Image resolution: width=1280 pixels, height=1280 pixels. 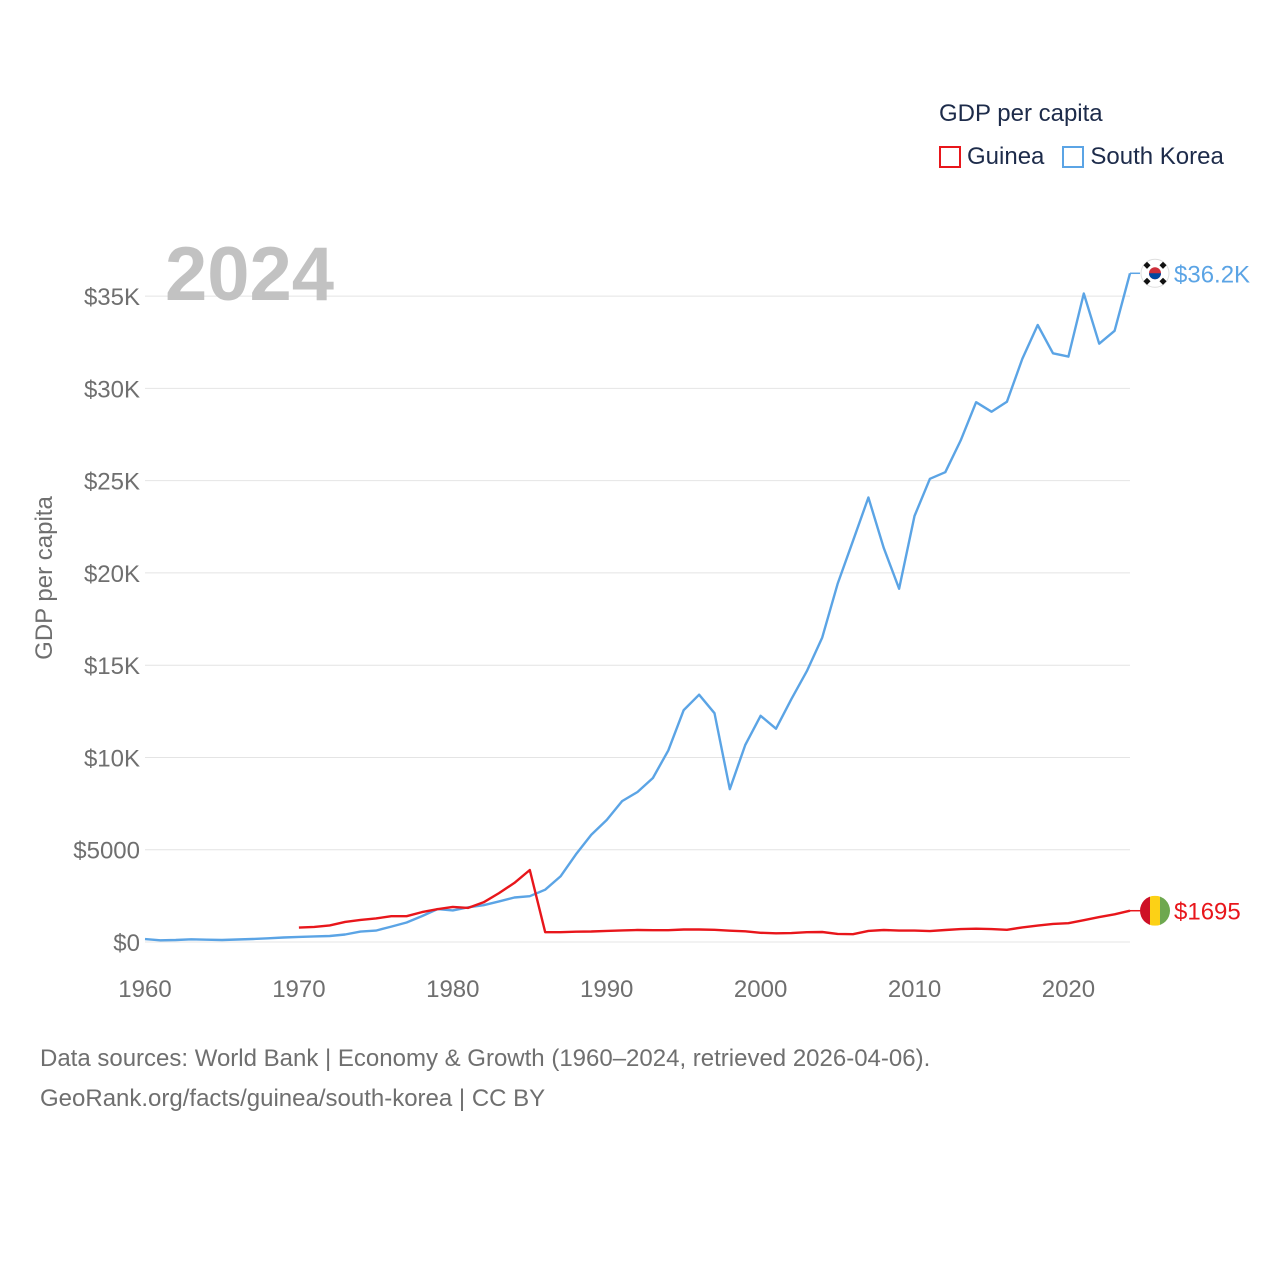 What do you see at coordinates (126, 943) in the screenshot?
I see `y-tick-label: $0` at bounding box center [126, 943].